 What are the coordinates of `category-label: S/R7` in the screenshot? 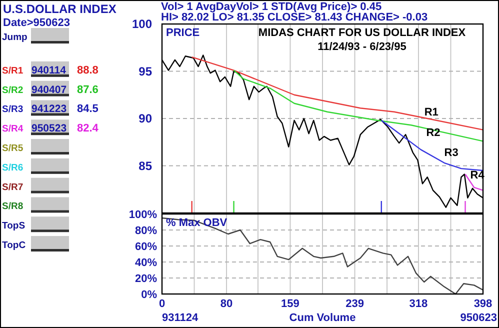 It's located at (13, 187).